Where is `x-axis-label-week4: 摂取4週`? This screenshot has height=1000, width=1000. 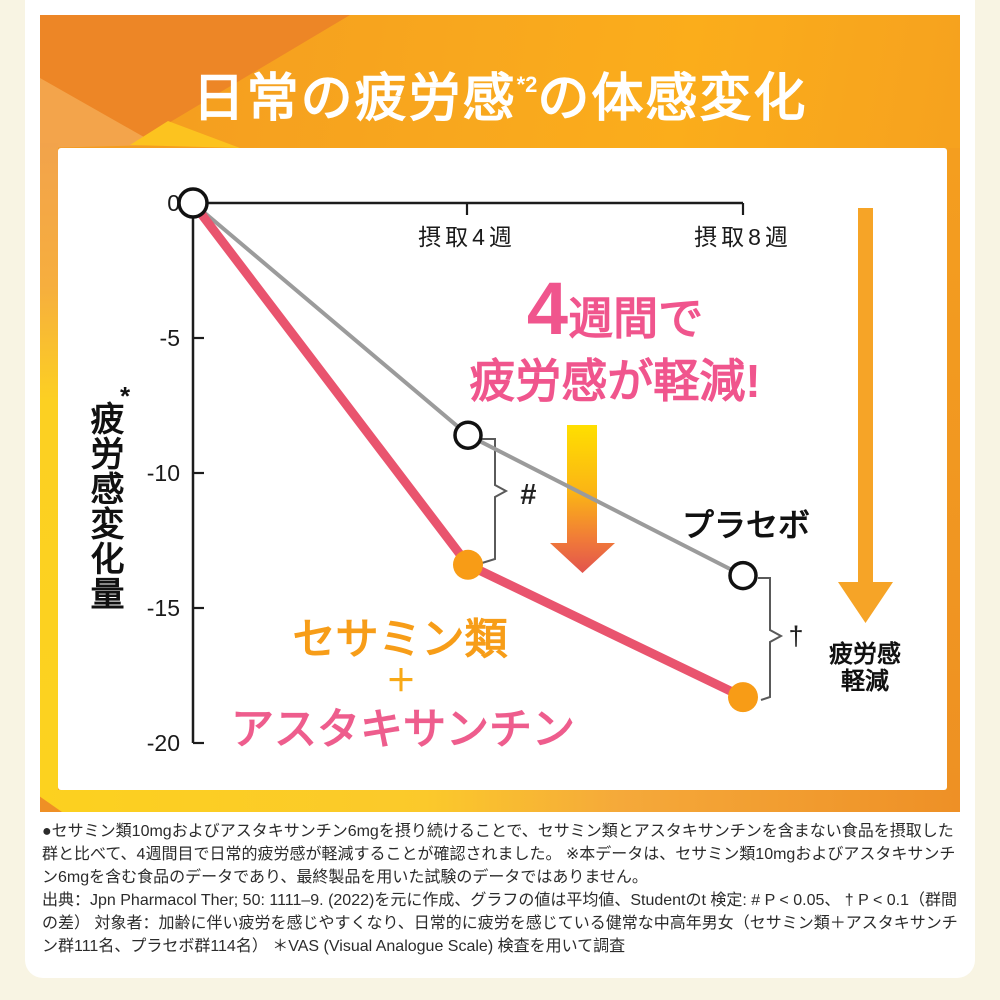 x-axis-label-week4: 摂取4週 is located at coordinates (467, 237).